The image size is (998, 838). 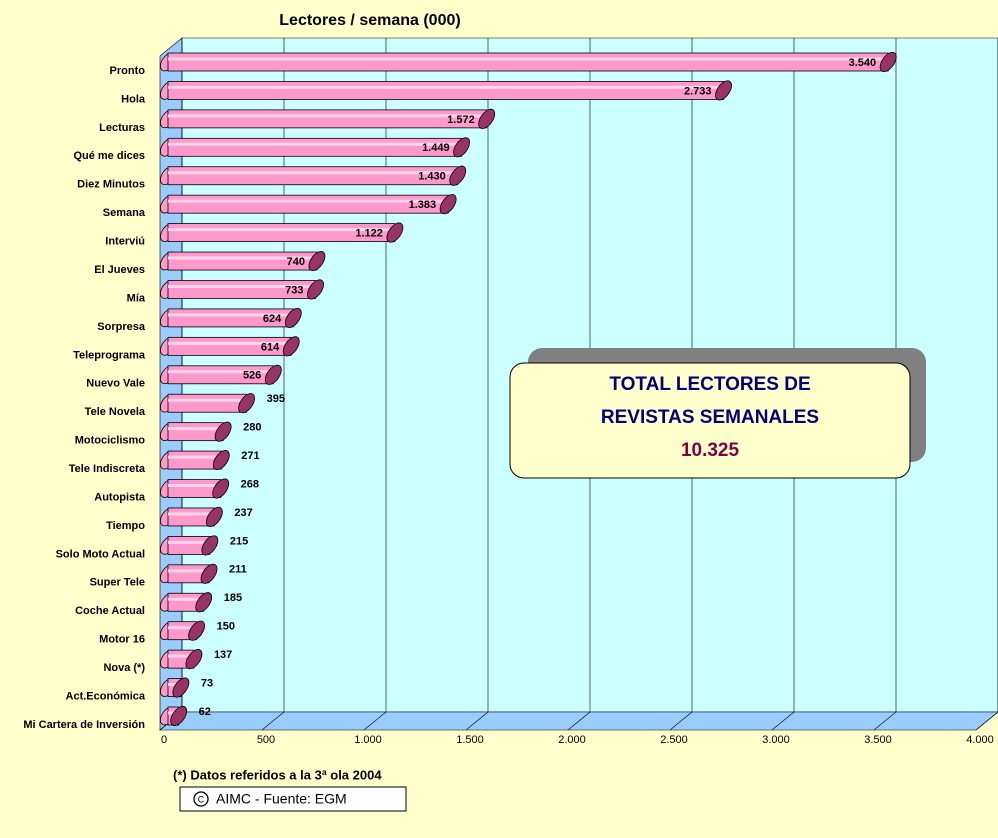 I want to click on chart-title: Lectores / semana (000), so click(x=369, y=20).